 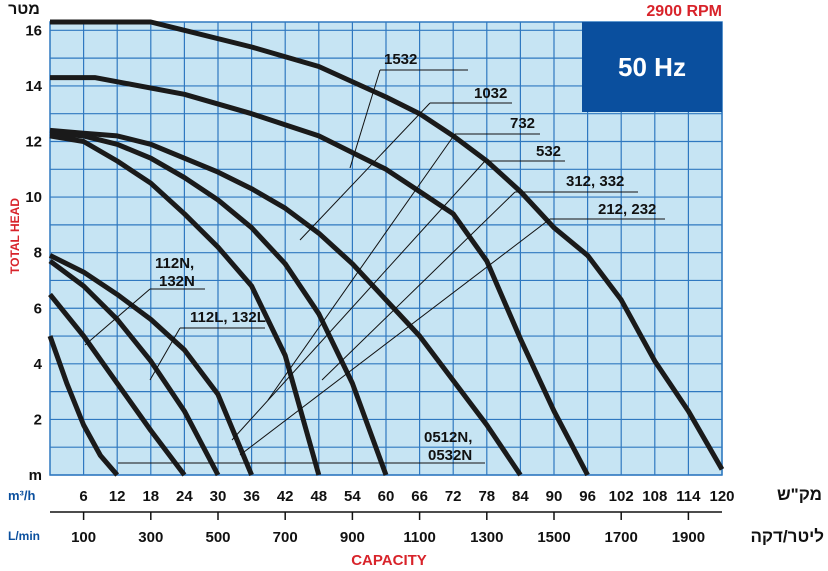 I want to click on x-tick-label: 102, so click(x=621, y=496).